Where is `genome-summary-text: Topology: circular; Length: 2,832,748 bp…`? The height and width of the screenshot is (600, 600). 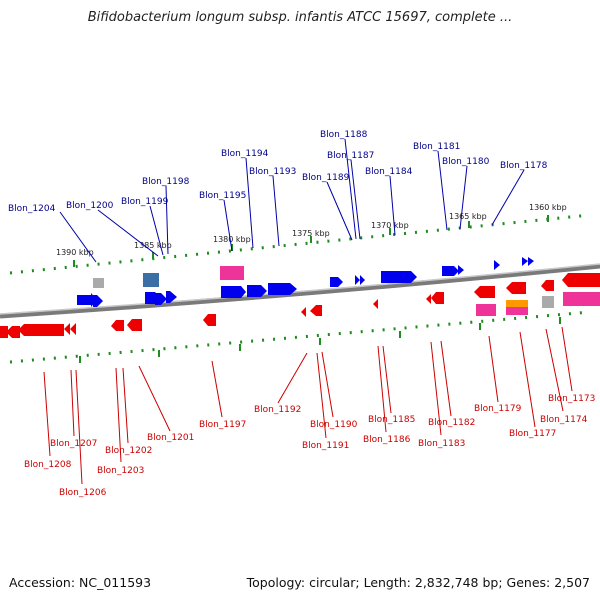
genome-summary-text: Topology: circular; Length: 2,832,748 bp… is located at coordinates (418, 582).